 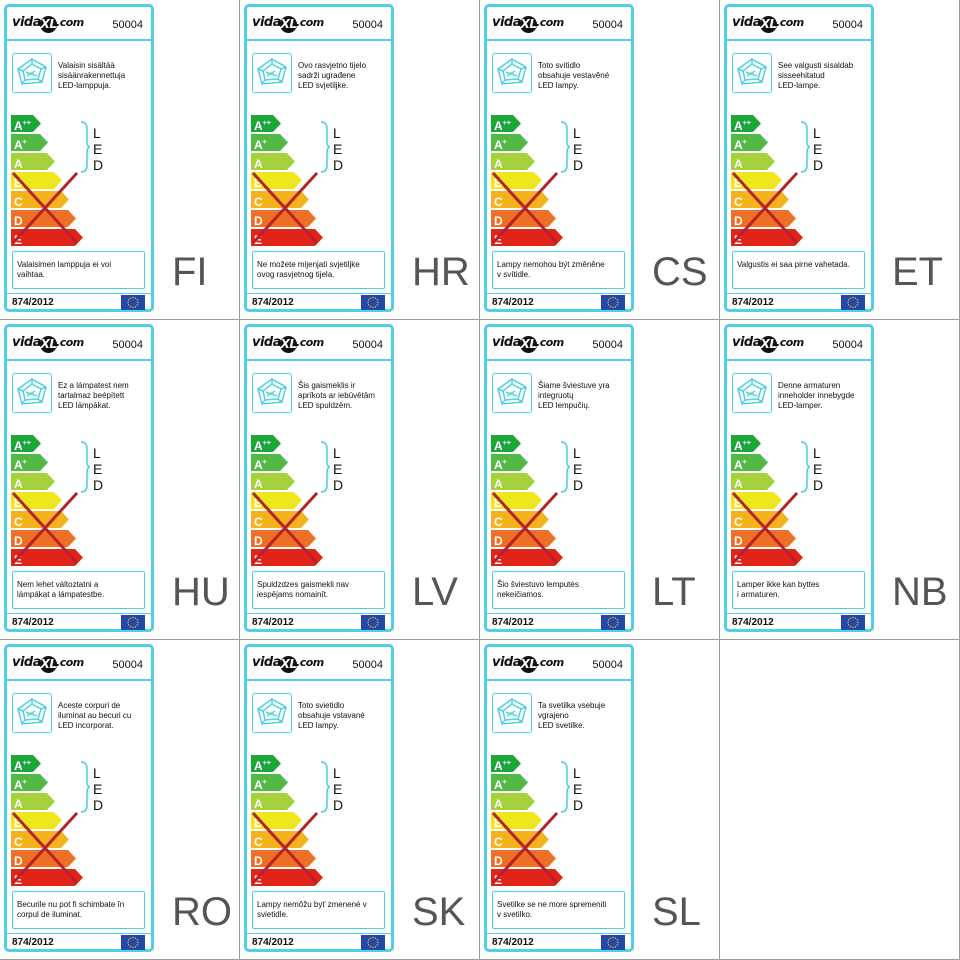 I want to click on led-letter: D, so click(x=98, y=805).